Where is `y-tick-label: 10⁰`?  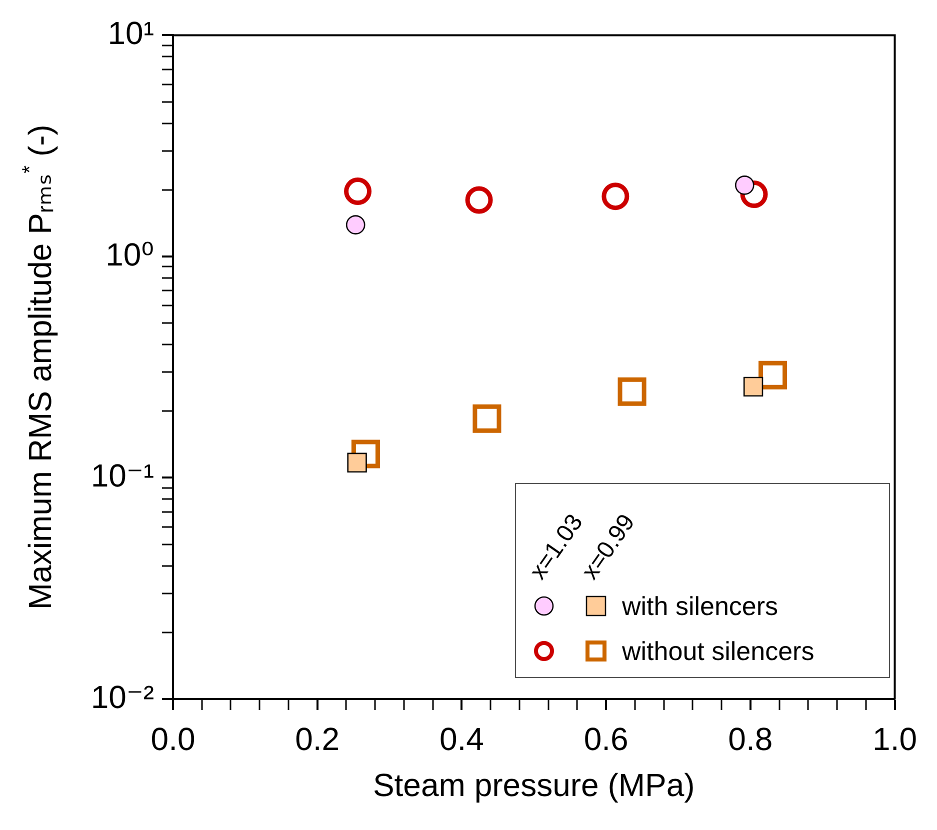 y-tick-label: 10⁰ is located at coordinates (130, 254).